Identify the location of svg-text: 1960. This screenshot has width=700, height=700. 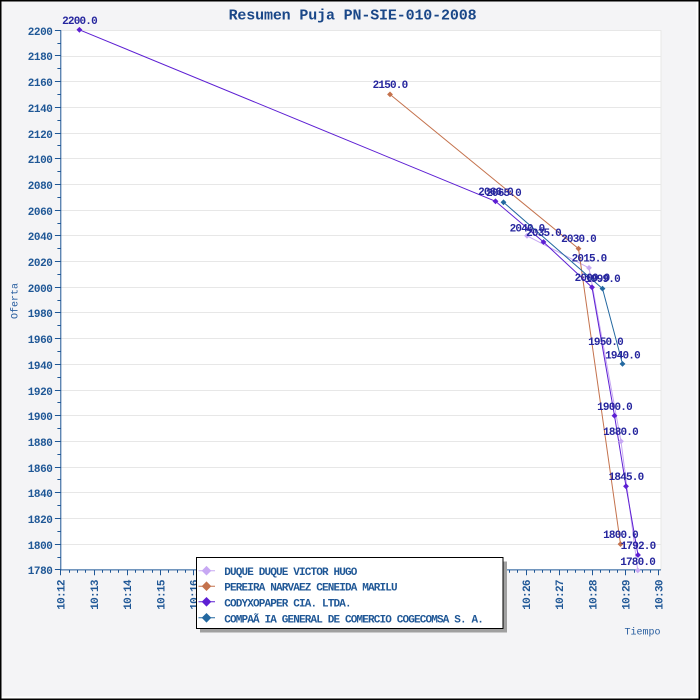
(40, 341).